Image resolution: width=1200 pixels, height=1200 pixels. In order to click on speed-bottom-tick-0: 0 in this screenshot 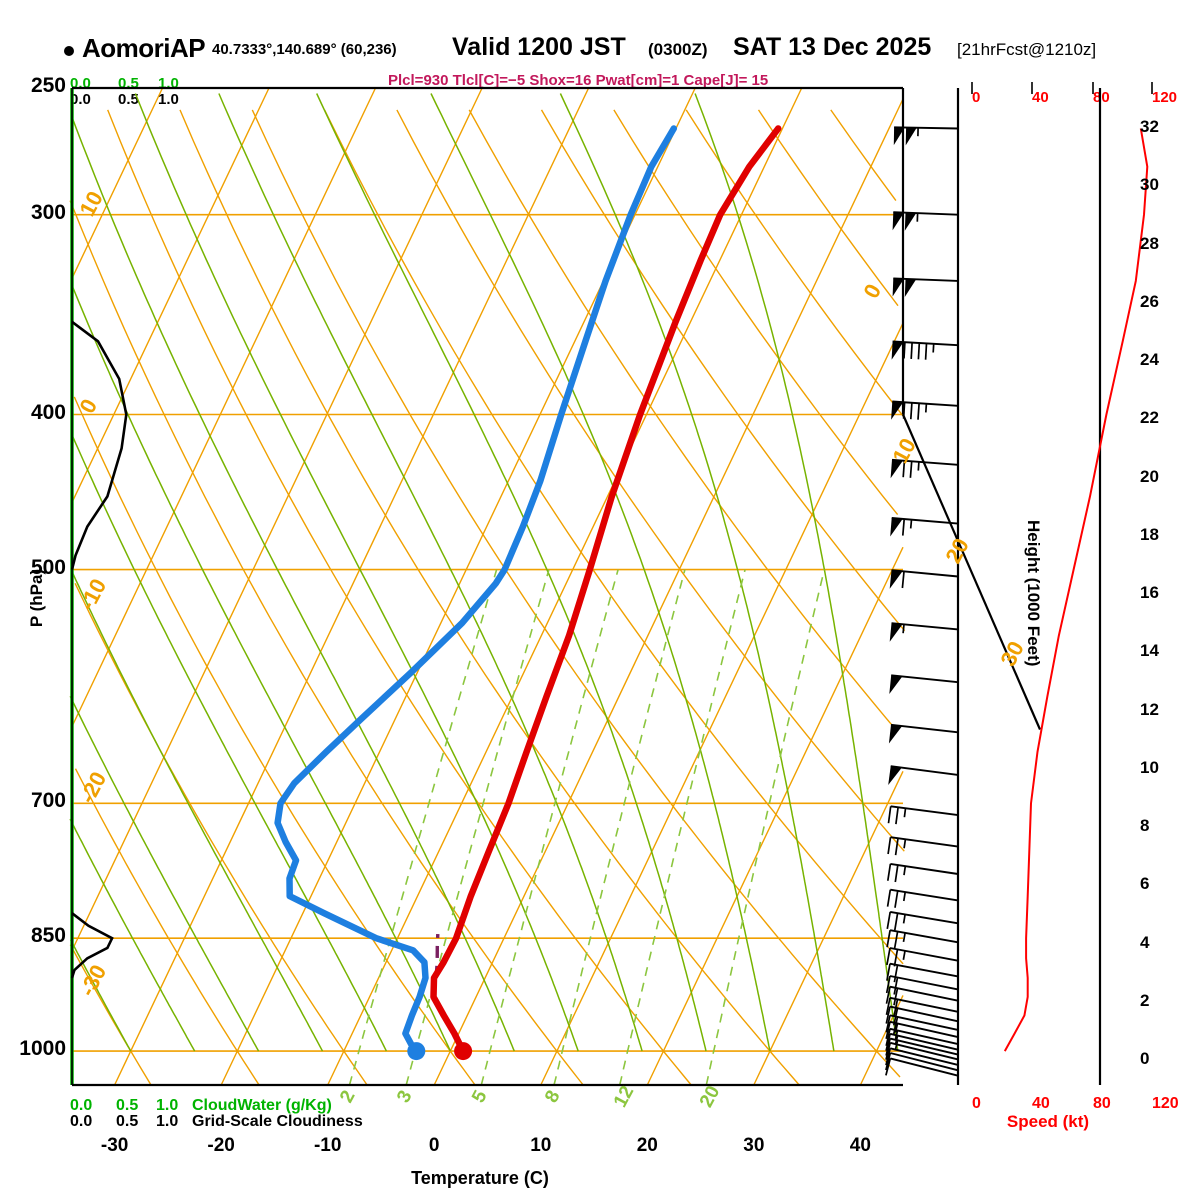, I will do `click(976, 1103)`.